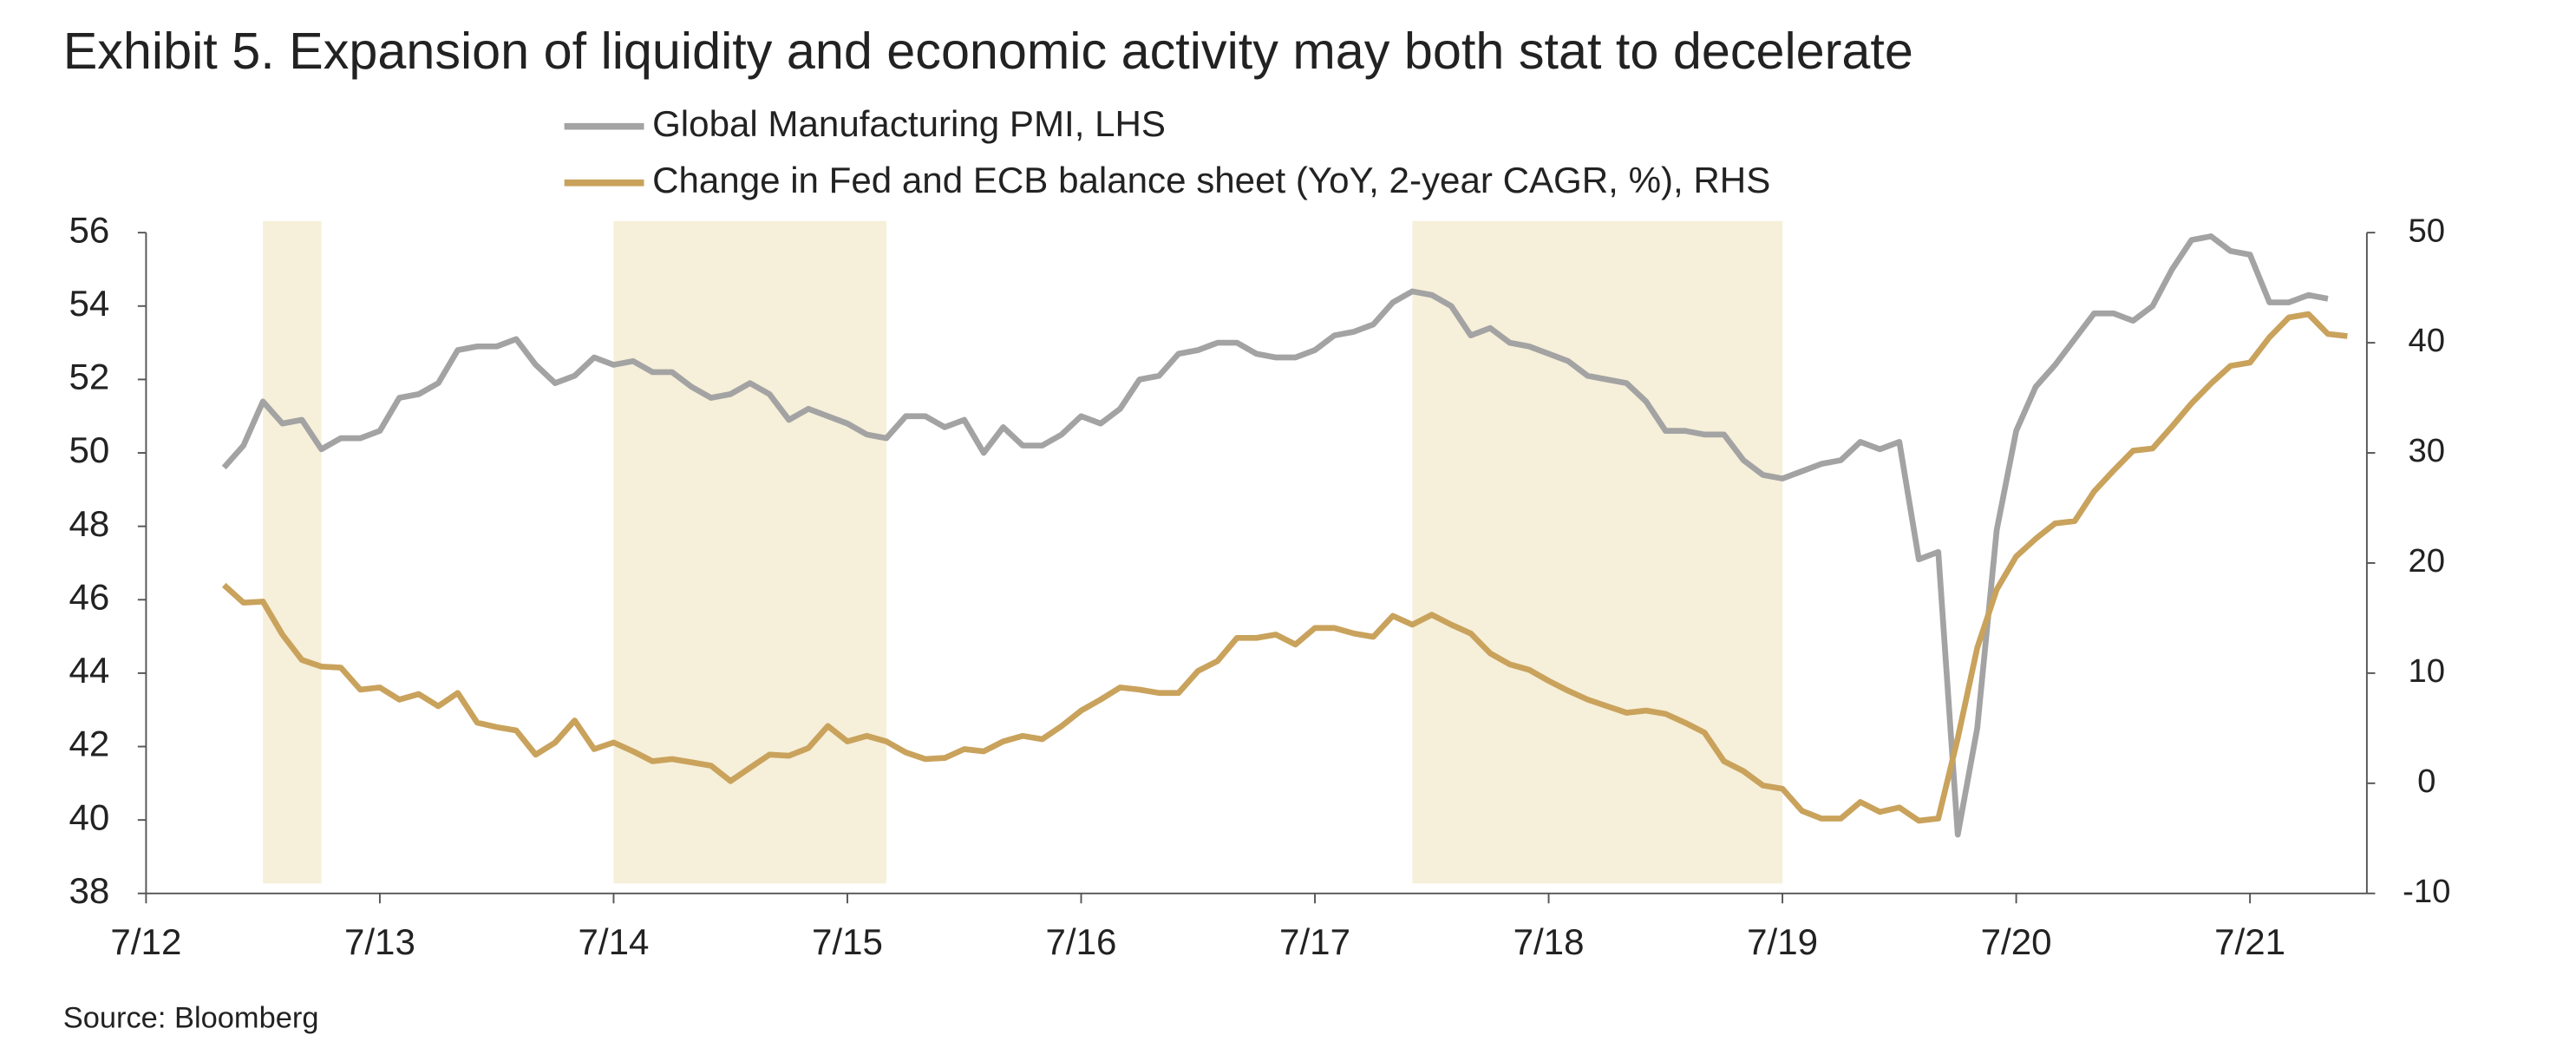 The image size is (2576, 1048). Describe the element at coordinates (2426, 671) in the screenshot. I see `y2-tick-label: 10` at that location.